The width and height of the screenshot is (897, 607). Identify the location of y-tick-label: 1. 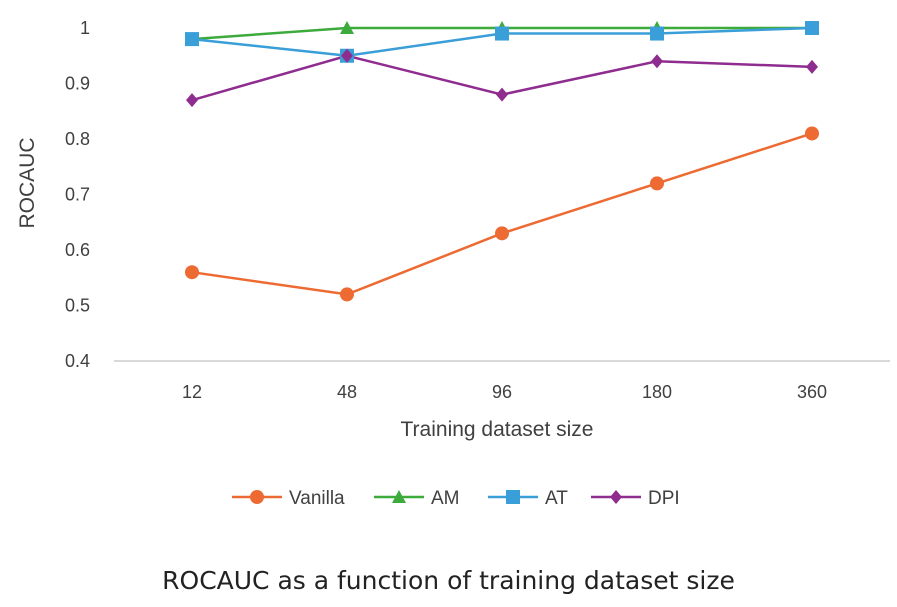
(85, 28).